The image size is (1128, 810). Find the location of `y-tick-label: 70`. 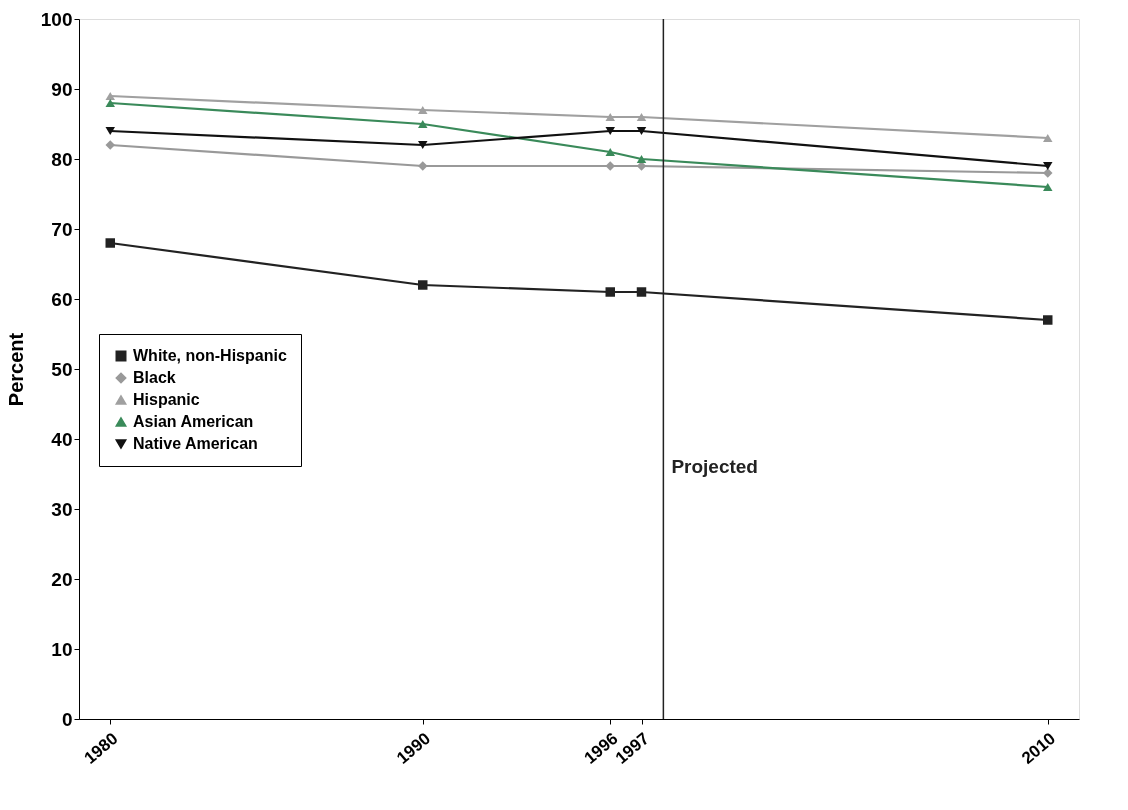

y-tick-label: 70 is located at coordinates (62, 229).